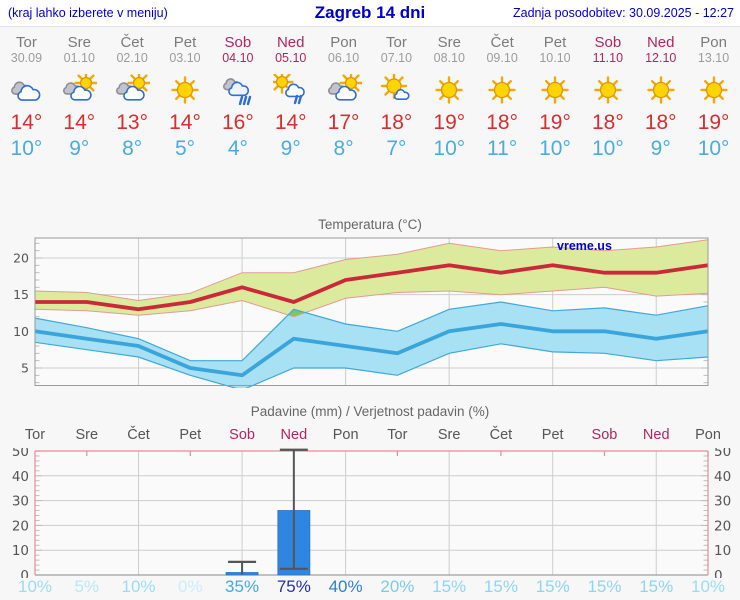 The width and height of the screenshot is (740, 600). What do you see at coordinates (396, 90) in the screenshot?
I see `mostly-sunny-icon` at bounding box center [396, 90].